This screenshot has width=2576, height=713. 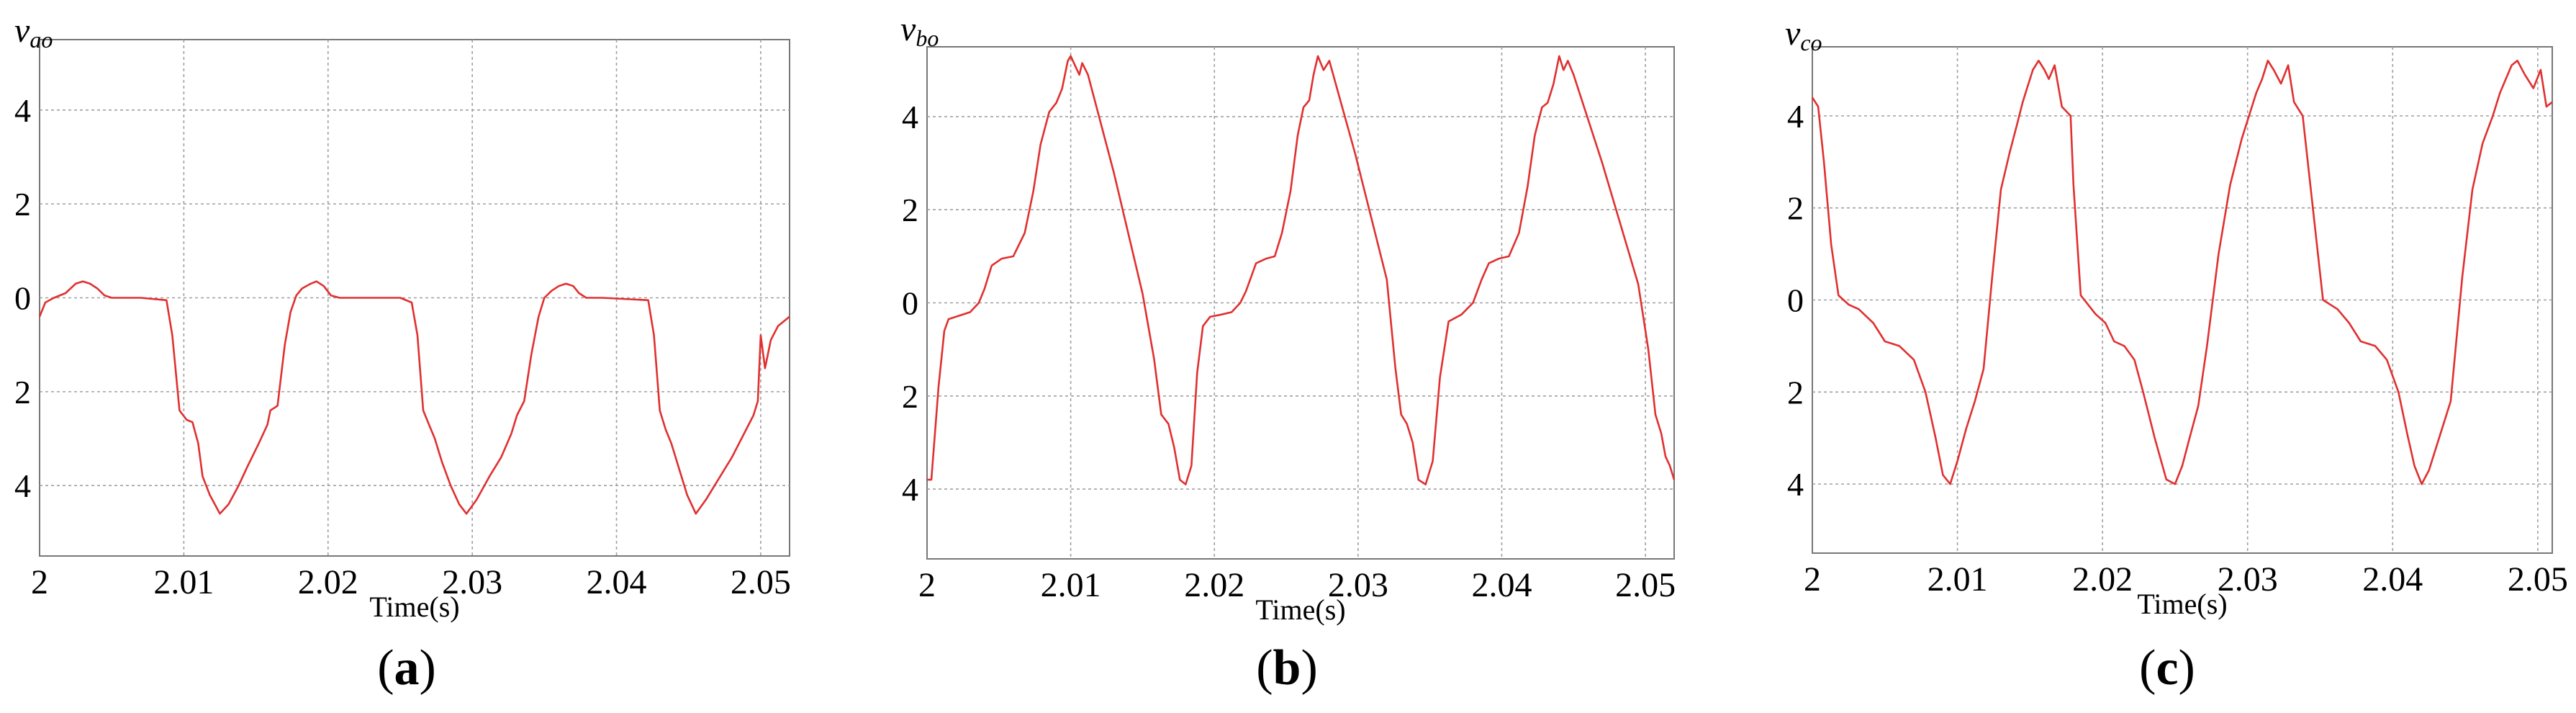 I want to click on y-axis-label: vco, so click(x=1804, y=34).